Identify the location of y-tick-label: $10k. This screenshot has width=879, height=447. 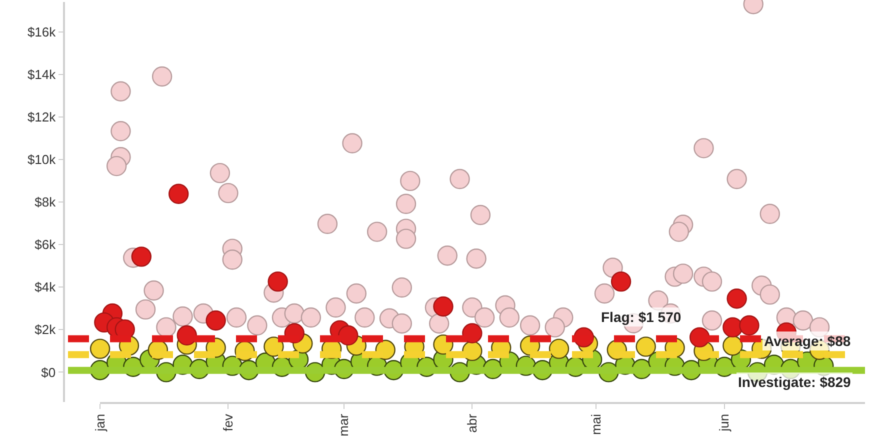
(41, 159).